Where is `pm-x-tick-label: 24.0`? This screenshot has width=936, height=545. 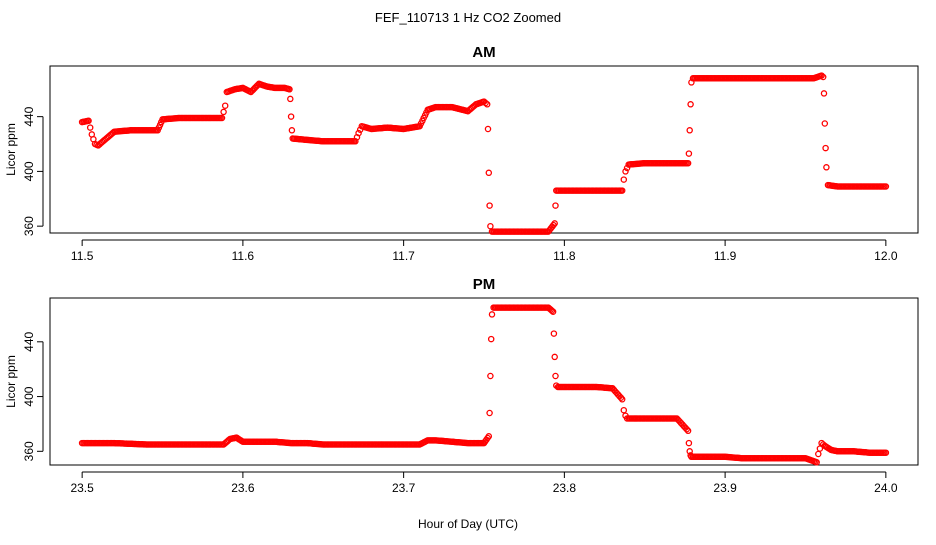
pm-x-tick-label: 24.0 is located at coordinates (886, 488).